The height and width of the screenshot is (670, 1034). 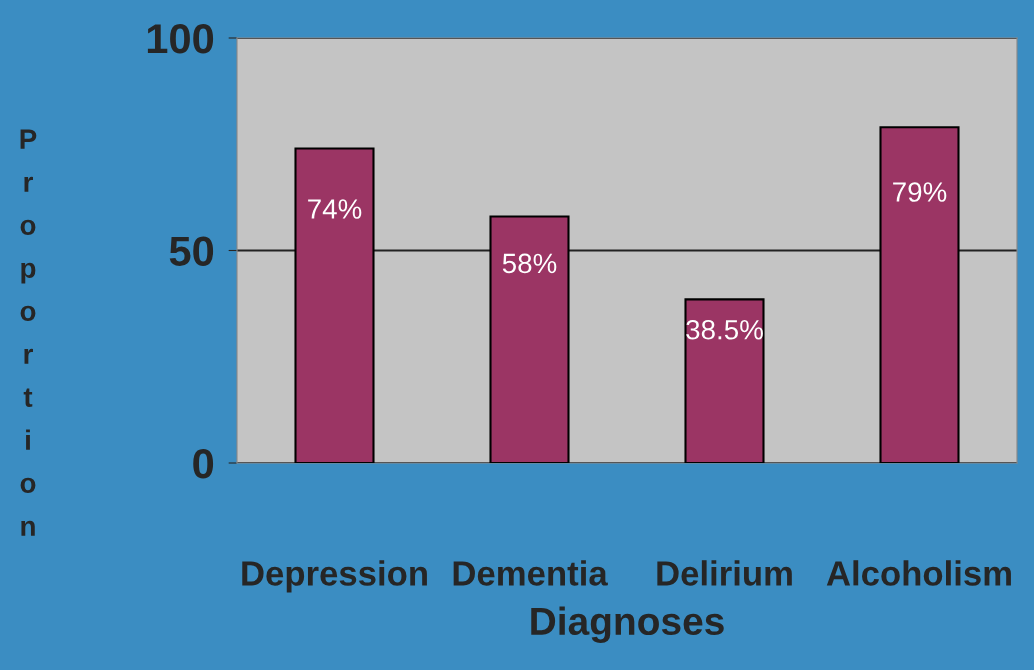 What do you see at coordinates (724, 573) in the screenshot?
I see `x-tick-label: Delirium` at bounding box center [724, 573].